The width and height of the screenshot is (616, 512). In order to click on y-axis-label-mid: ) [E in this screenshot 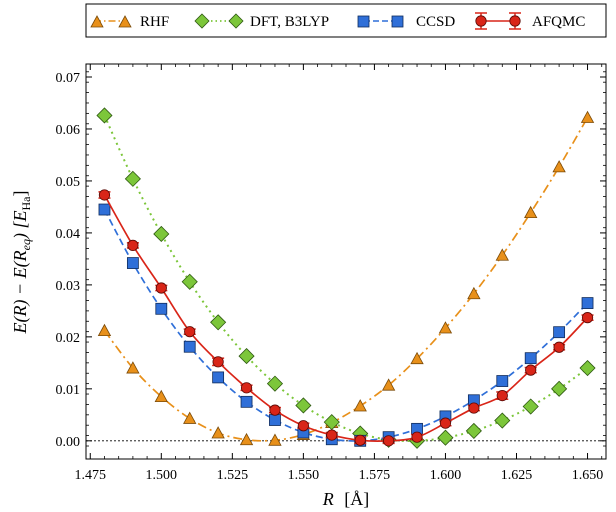, I will do `click(20, 226)`.